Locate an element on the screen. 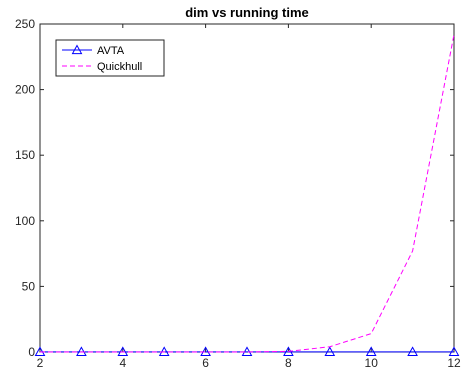 The width and height of the screenshot is (461, 372). y-tick-label: 200 is located at coordinates (25, 90).